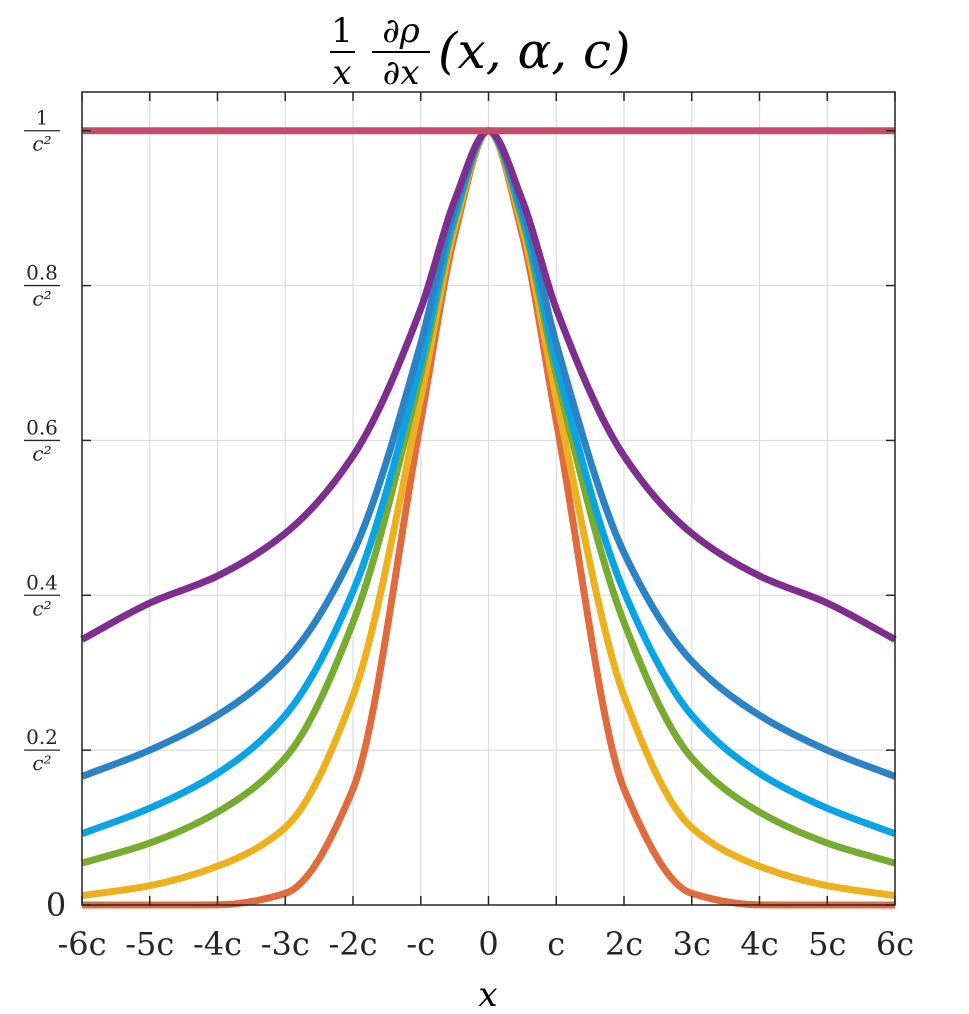 This screenshot has width=969, height=1014. What do you see at coordinates (81, 944) in the screenshot?
I see `x-tick-label: -6c` at bounding box center [81, 944].